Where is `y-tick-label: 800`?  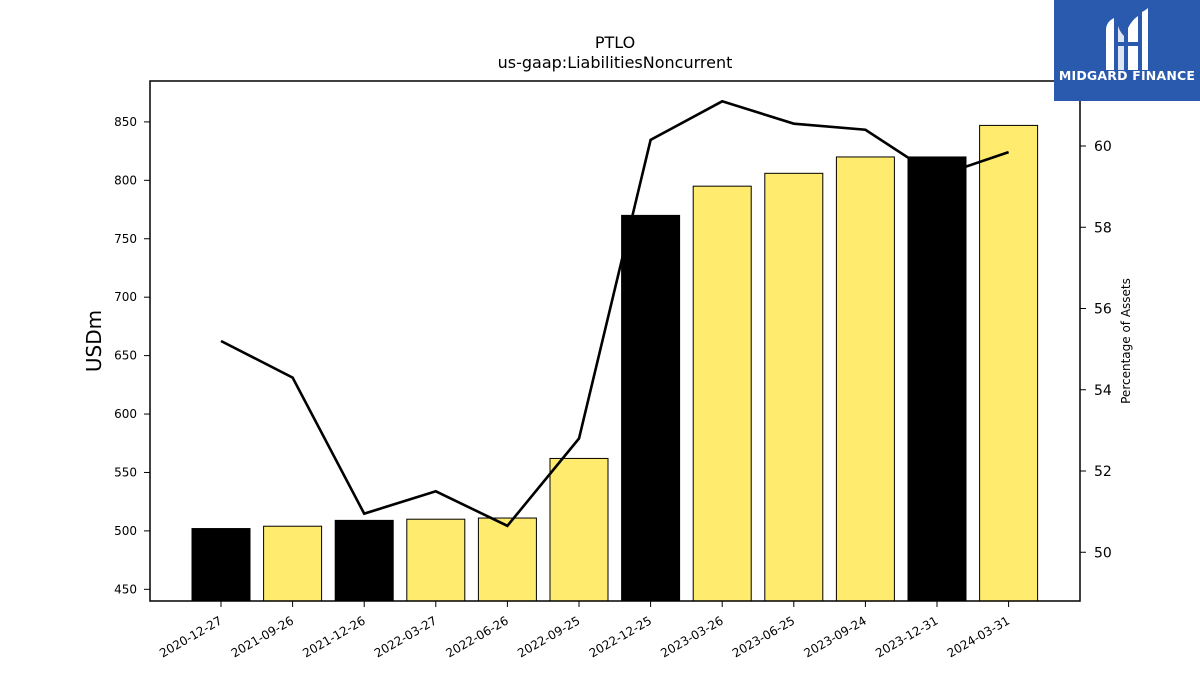
y-tick-label: 800 is located at coordinates (125, 180).